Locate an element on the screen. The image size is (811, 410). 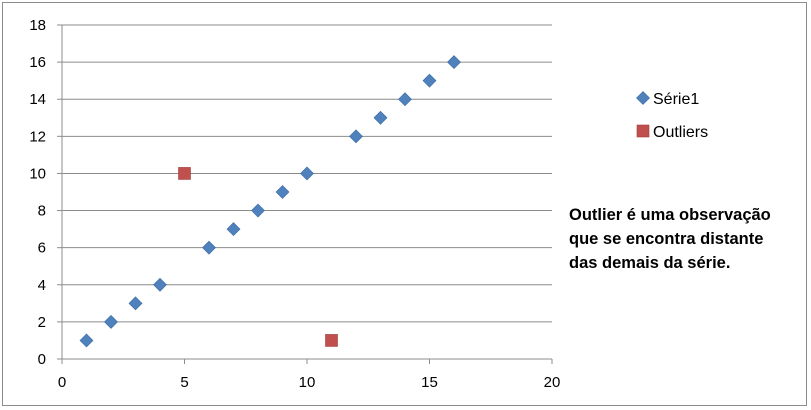
x-tick-label: 10 is located at coordinates (307, 382).